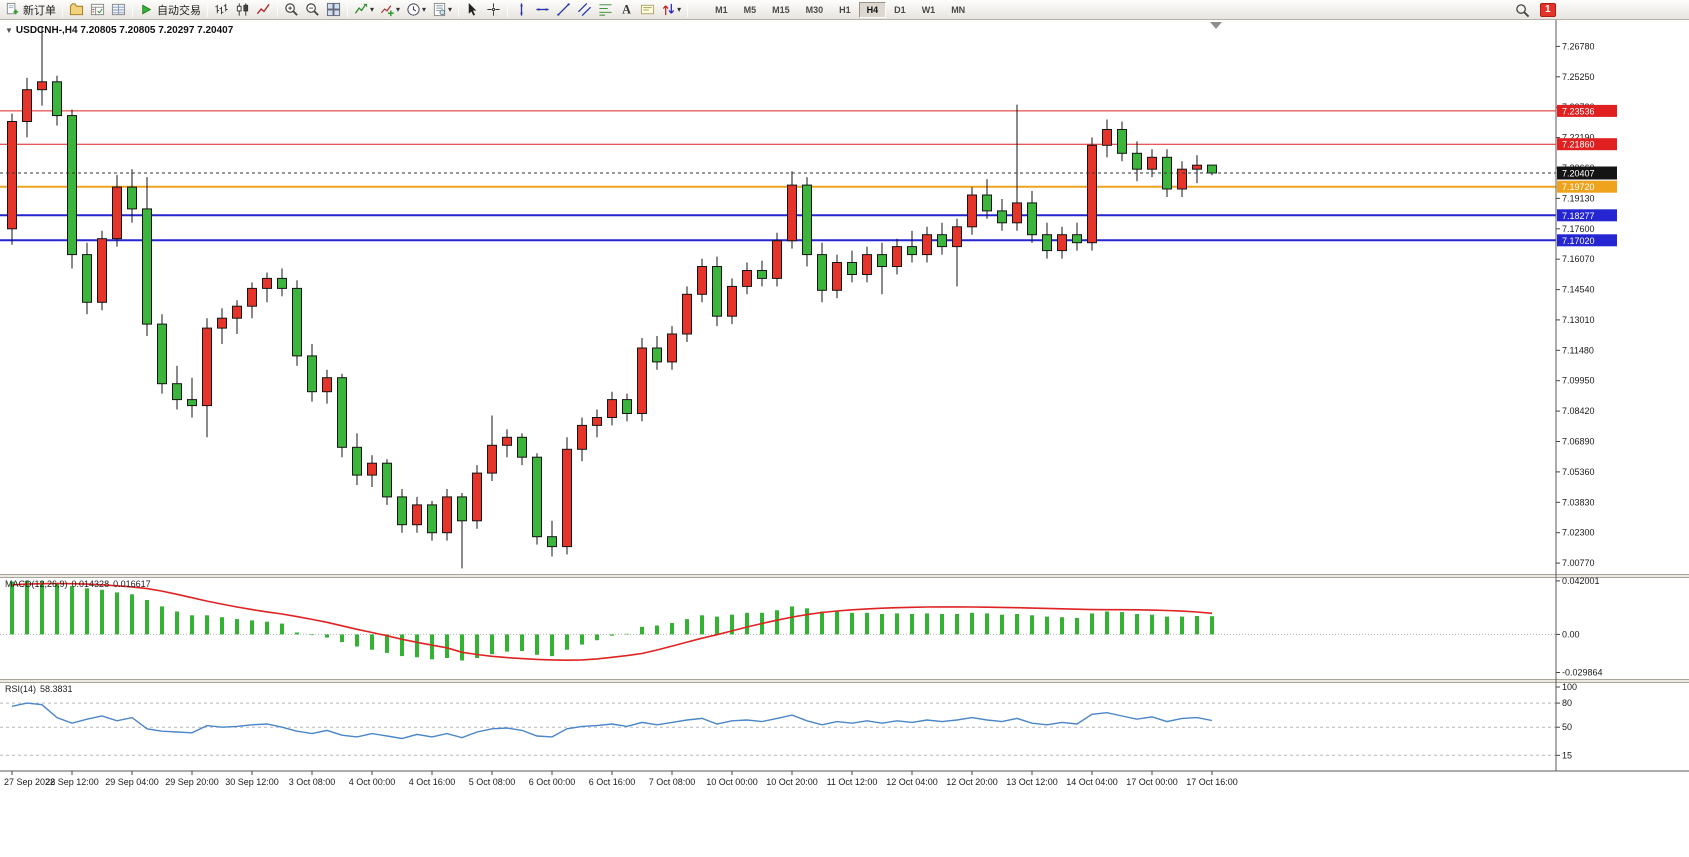 The width and height of the screenshot is (1689, 857). I want to click on svg-text: 7.11480, so click(1578, 350).